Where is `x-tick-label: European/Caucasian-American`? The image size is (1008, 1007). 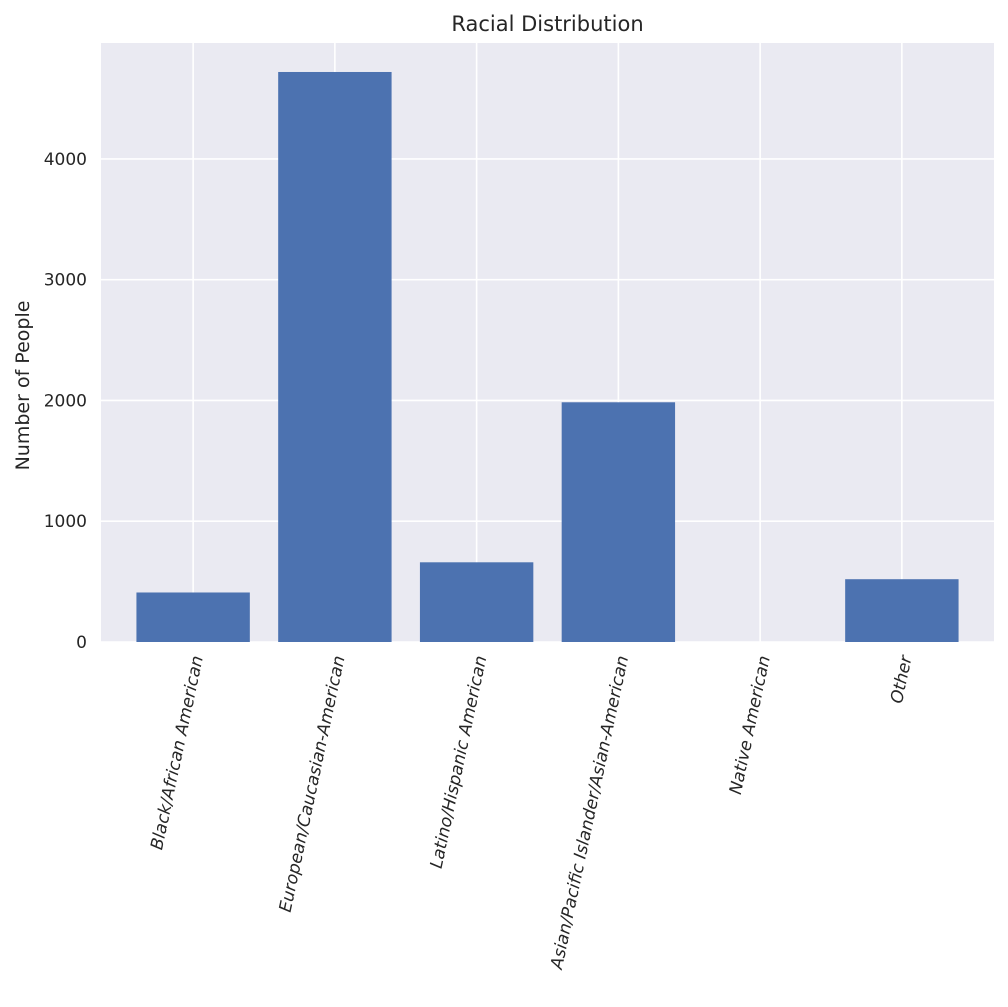 x-tick-label: European/Caucasian-American is located at coordinates (313, 784).